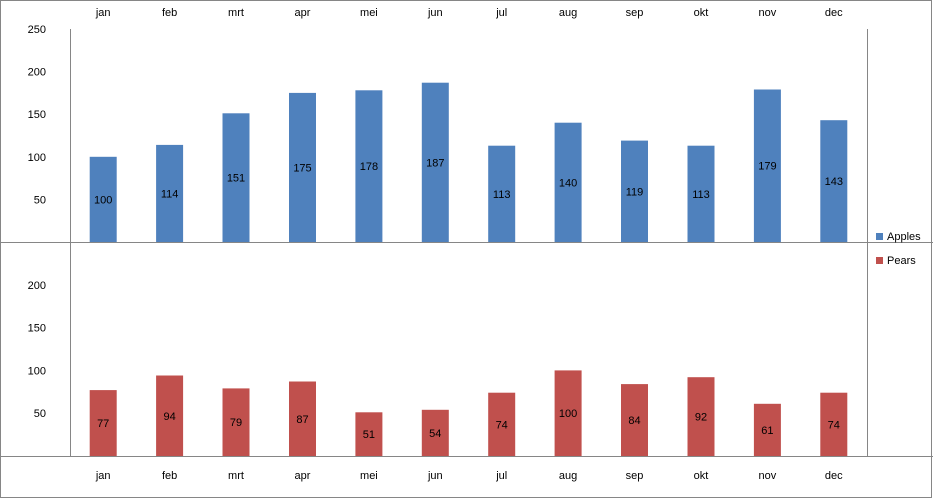 This screenshot has width=933, height=504. I want to click on data-label-apples-nov: 179, so click(767, 167).